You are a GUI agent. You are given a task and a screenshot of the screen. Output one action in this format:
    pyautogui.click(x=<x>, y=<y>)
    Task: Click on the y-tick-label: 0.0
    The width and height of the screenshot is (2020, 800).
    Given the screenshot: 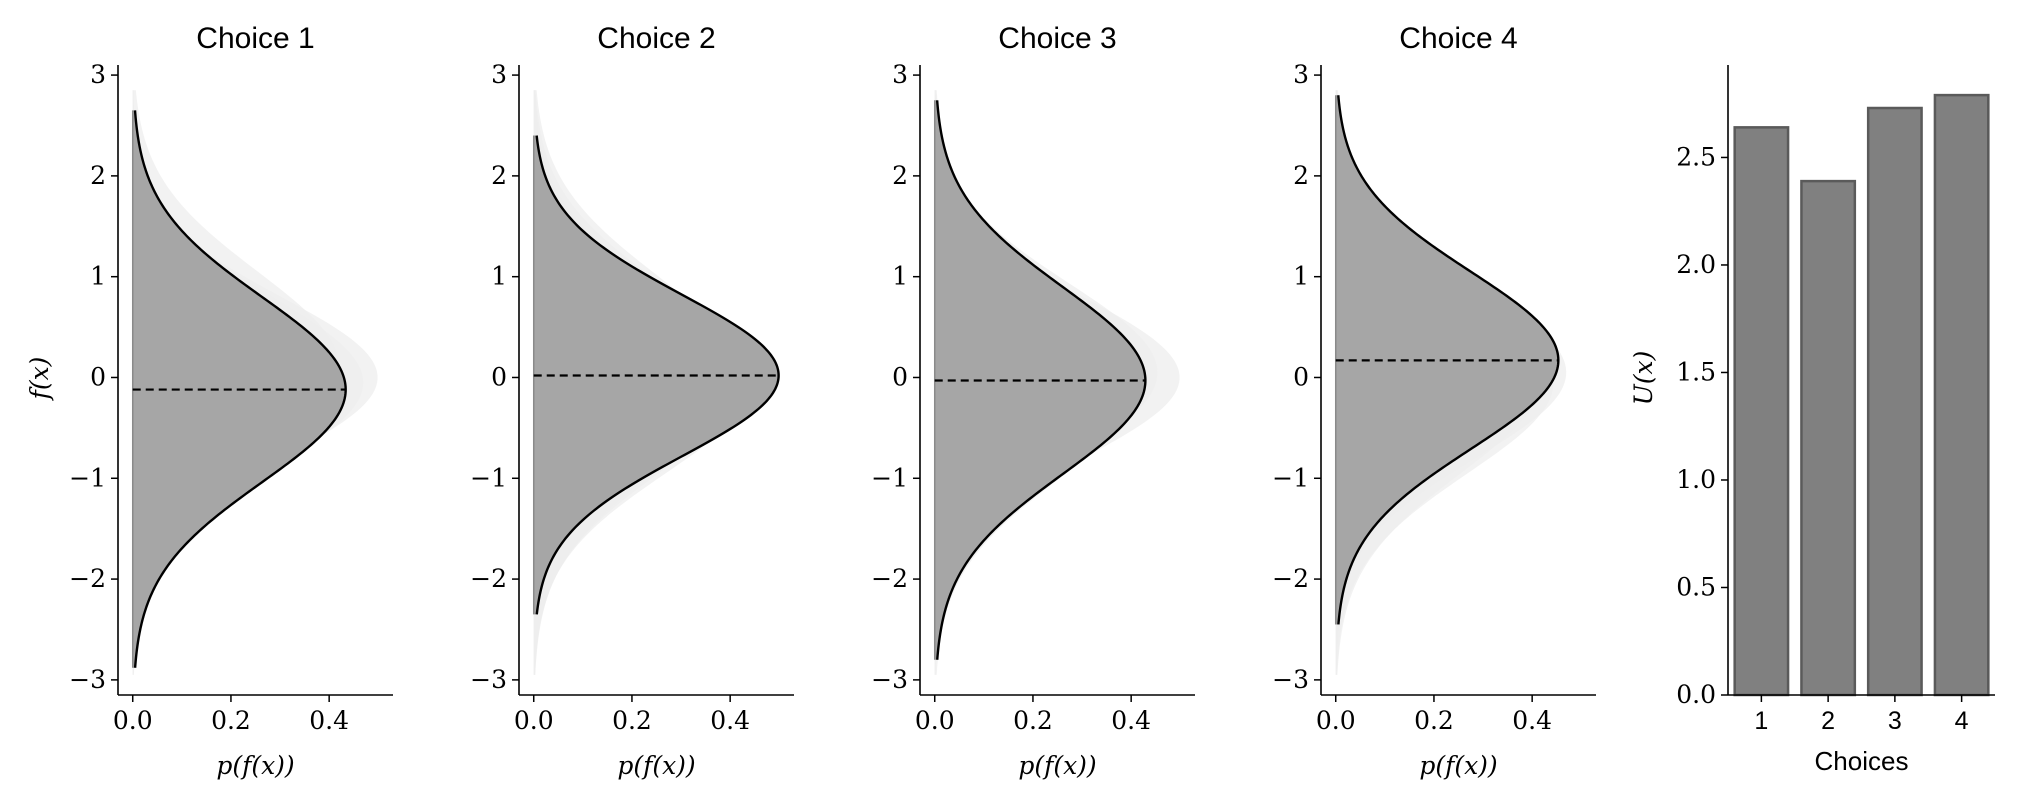 What is the action you would take?
    pyautogui.click(x=1696, y=694)
    